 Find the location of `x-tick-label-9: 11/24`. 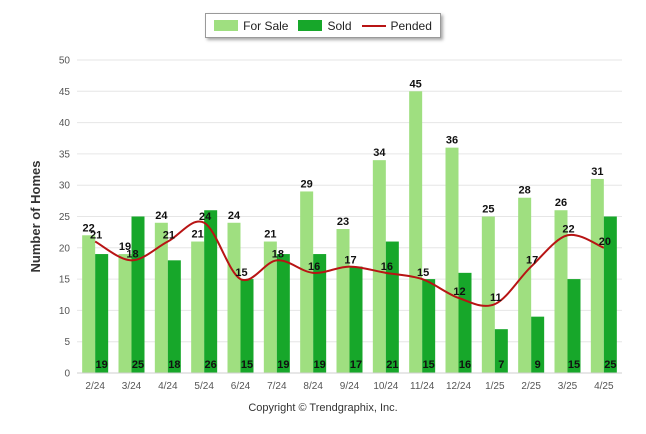

x-tick-label-9: 11/24 is located at coordinates (422, 386).